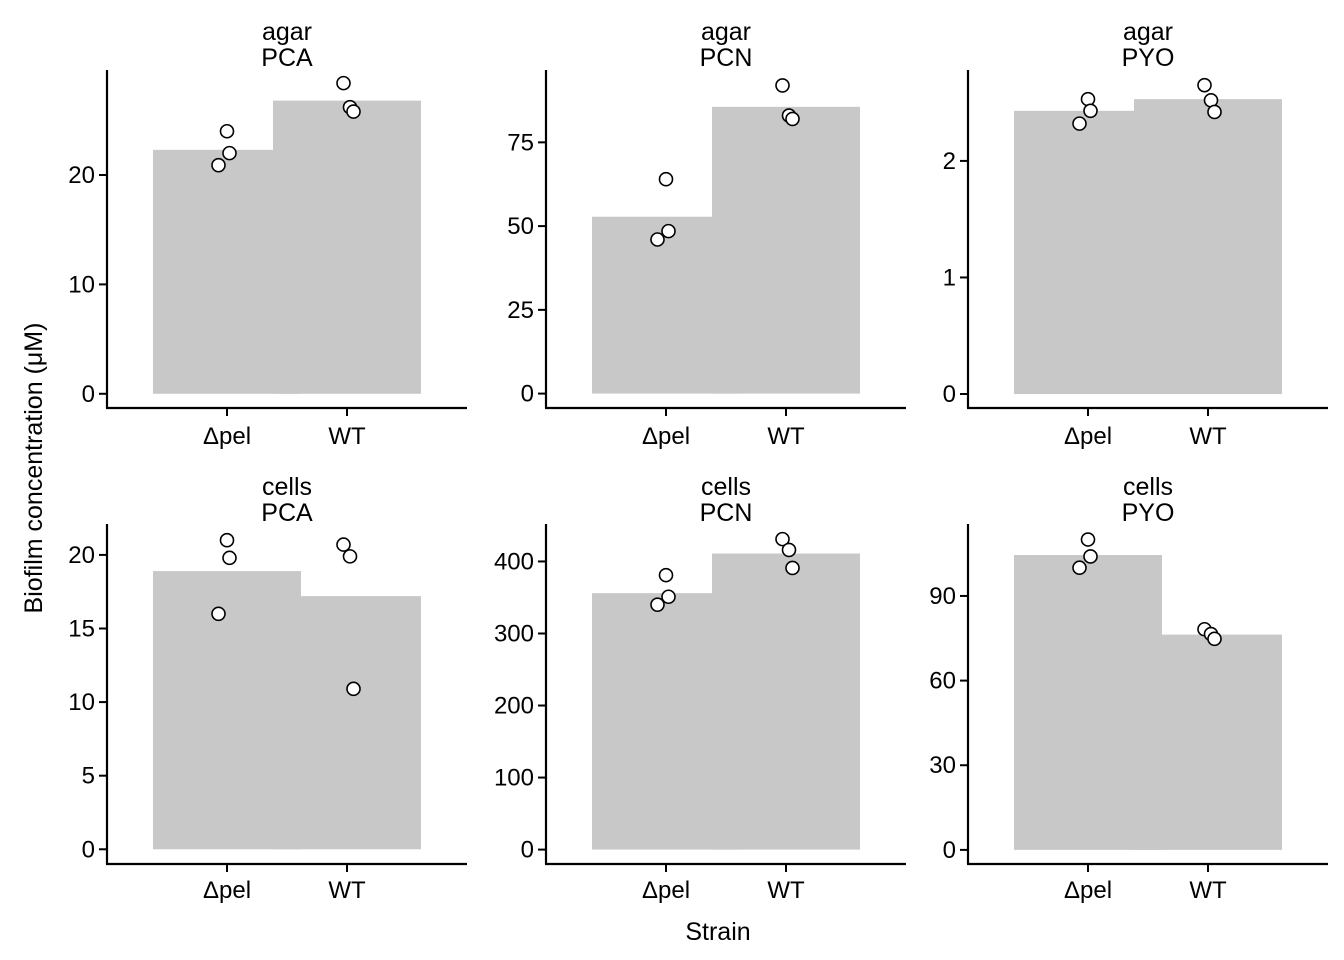 The image size is (1344, 960). What do you see at coordinates (520, 226) in the screenshot?
I see `y-tick-label: 50` at bounding box center [520, 226].